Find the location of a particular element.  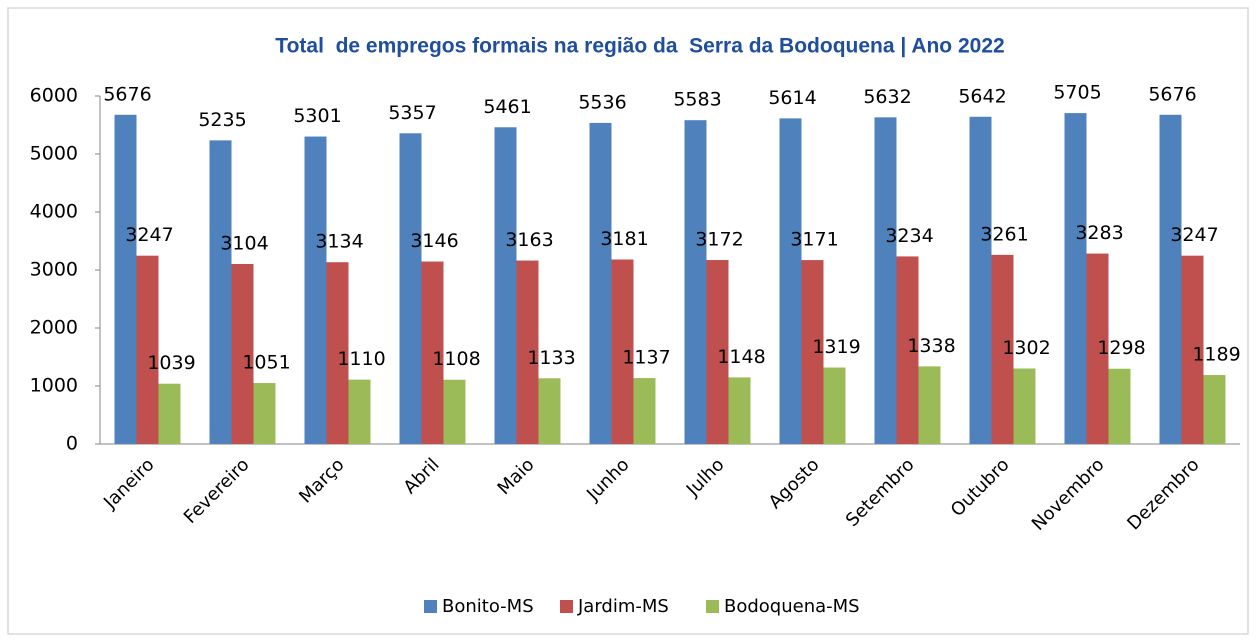

value-label: 1133 is located at coordinates (551, 358).